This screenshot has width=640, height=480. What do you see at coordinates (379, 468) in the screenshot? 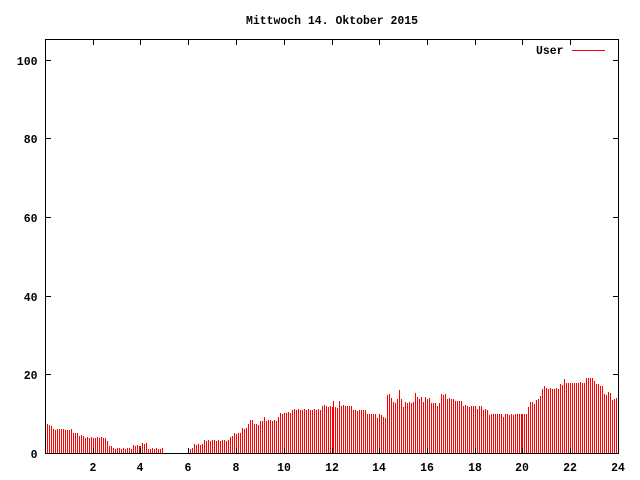
I see `svg-text: 14` at bounding box center [379, 468].